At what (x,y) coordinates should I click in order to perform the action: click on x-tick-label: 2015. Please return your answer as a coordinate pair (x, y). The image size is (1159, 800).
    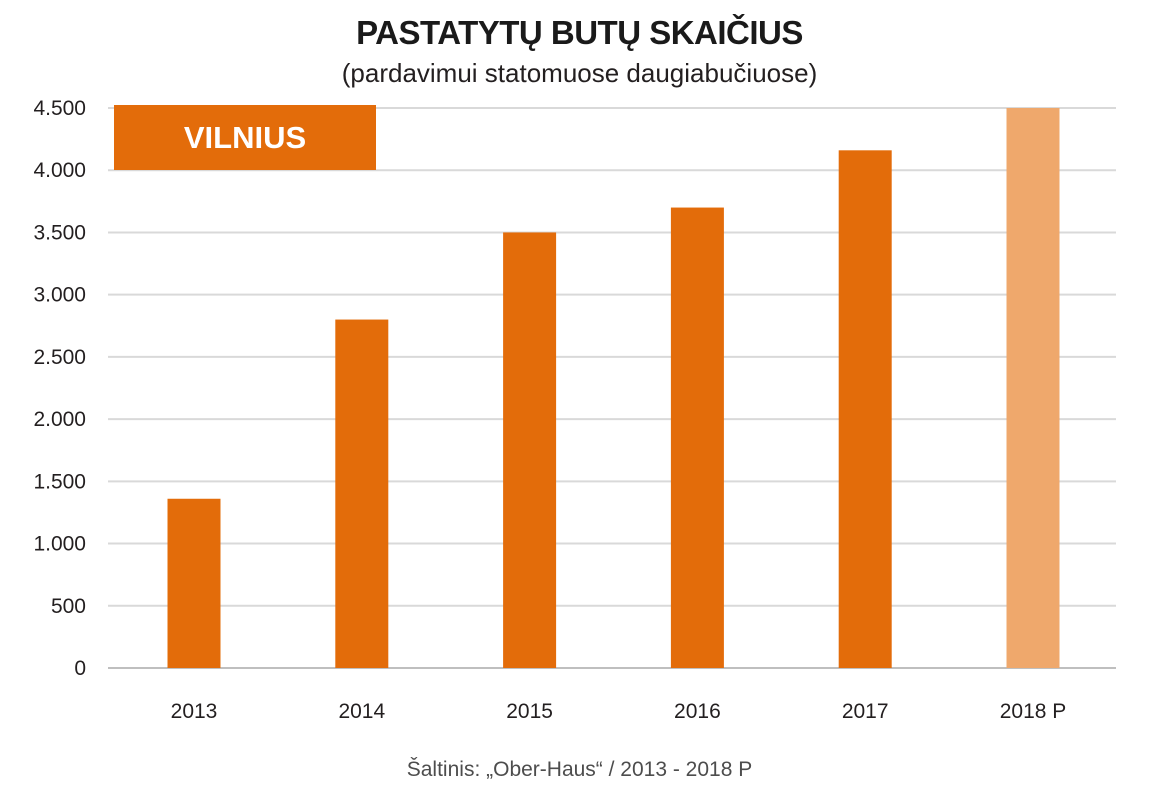
    Looking at the image, I should click on (529, 711).